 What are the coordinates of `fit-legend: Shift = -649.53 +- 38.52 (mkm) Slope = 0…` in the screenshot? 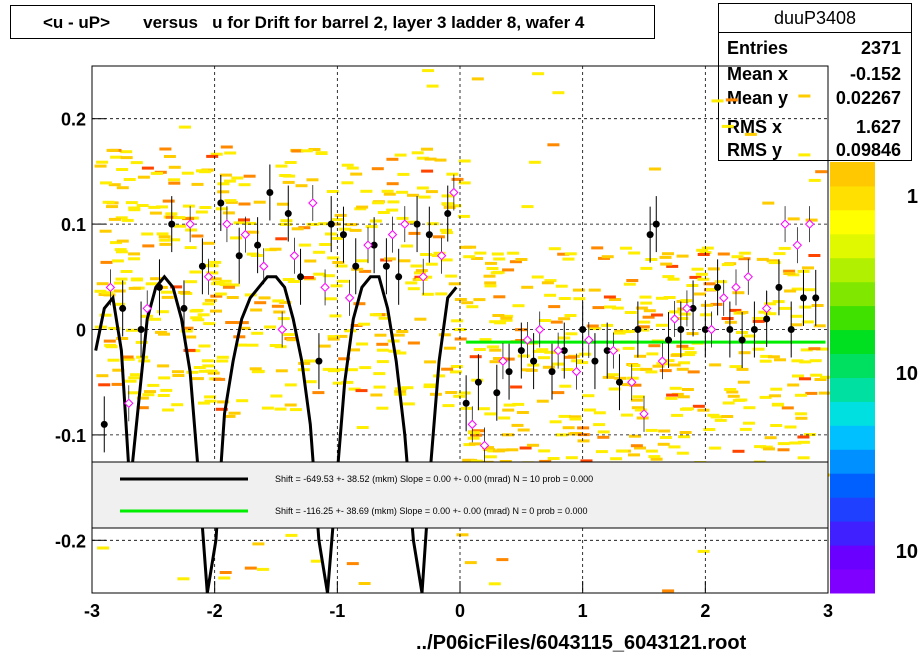 It's located at (460, 495).